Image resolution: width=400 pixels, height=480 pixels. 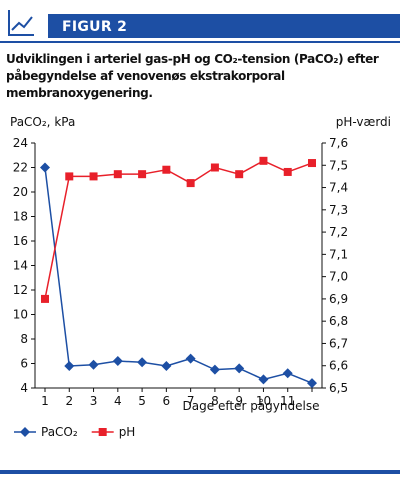 What do you see at coordinates (338, 254) in the screenshot?
I see `right-tick-label: 7,1` at bounding box center [338, 254].